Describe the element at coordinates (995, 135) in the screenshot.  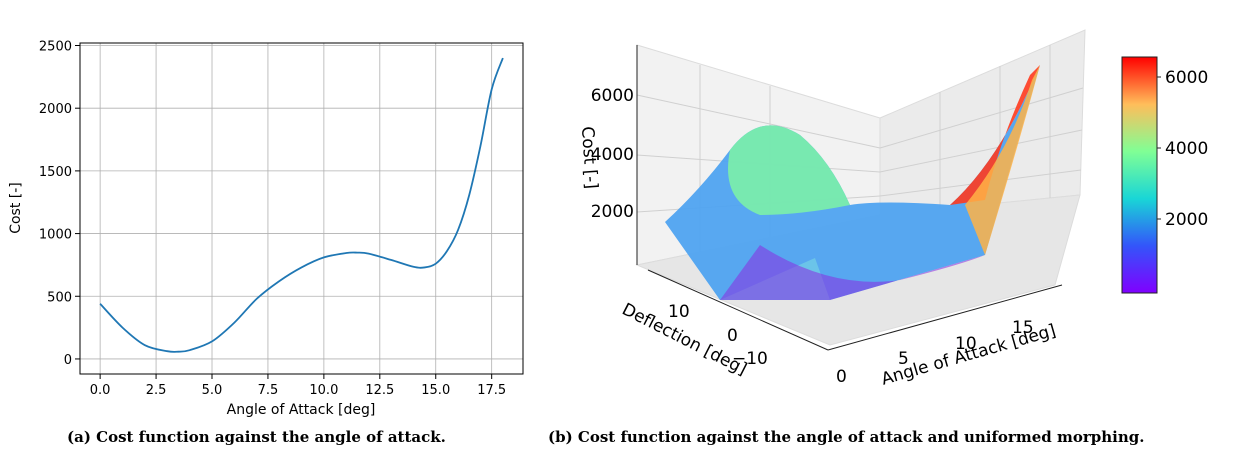
I see `surface-high-corner` at that location.